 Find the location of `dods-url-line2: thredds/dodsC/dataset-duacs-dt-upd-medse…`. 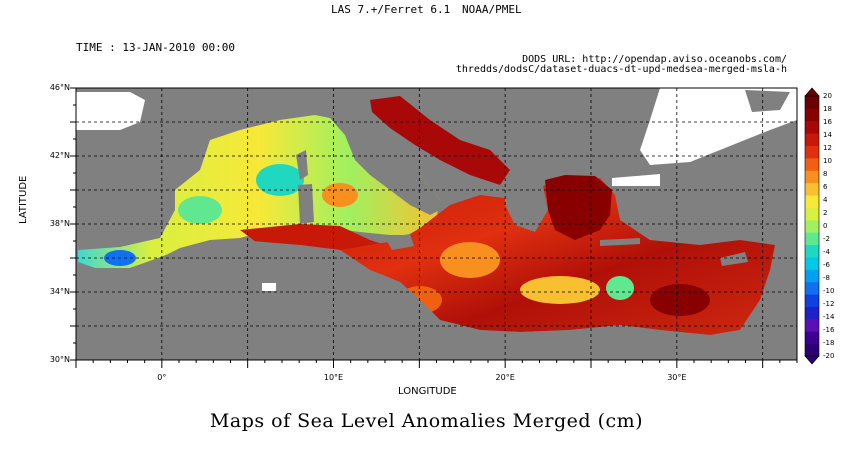

dods-url-line2: thredds/dodsC/dataset-duacs-dt-upd-medse… is located at coordinates (621, 69).